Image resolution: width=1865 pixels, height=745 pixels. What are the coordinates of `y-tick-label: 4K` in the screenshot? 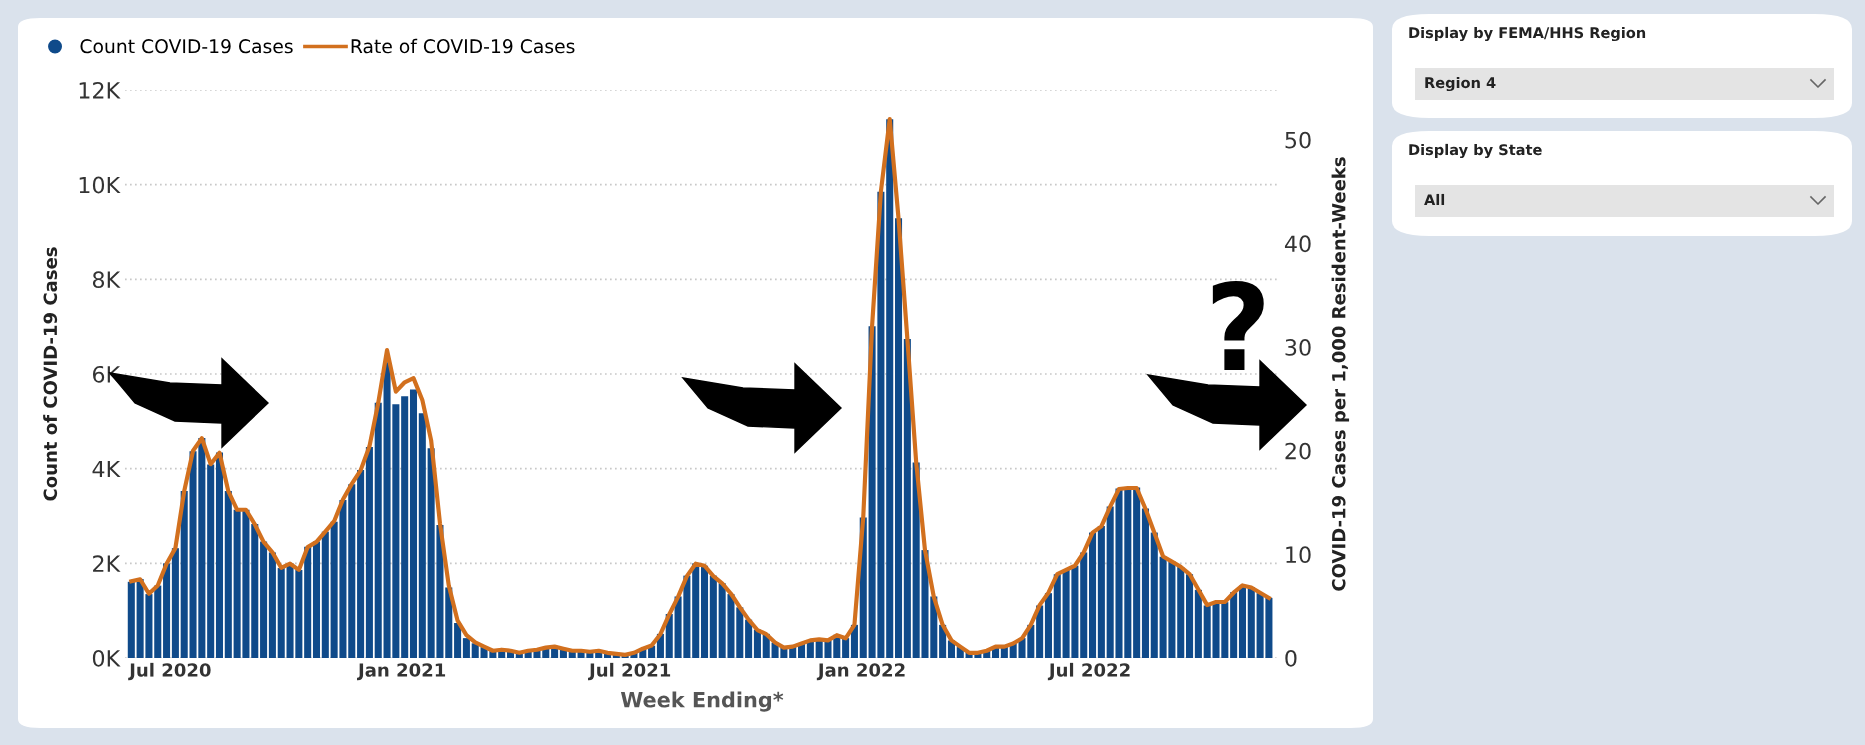 It's located at (106, 469).